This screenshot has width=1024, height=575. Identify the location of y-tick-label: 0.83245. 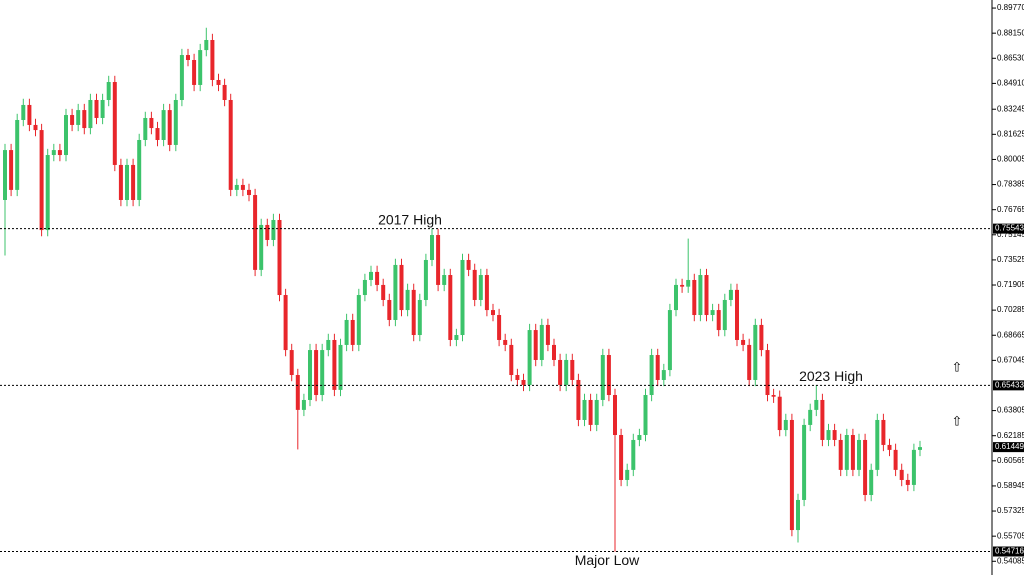
(1010, 108).